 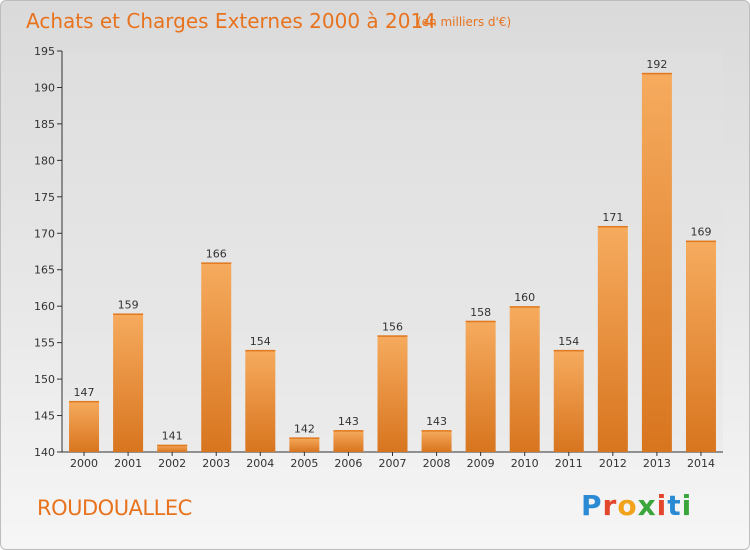 What do you see at coordinates (260, 463) in the screenshot?
I see `x-tick-label: 2004` at bounding box center [260, 463].